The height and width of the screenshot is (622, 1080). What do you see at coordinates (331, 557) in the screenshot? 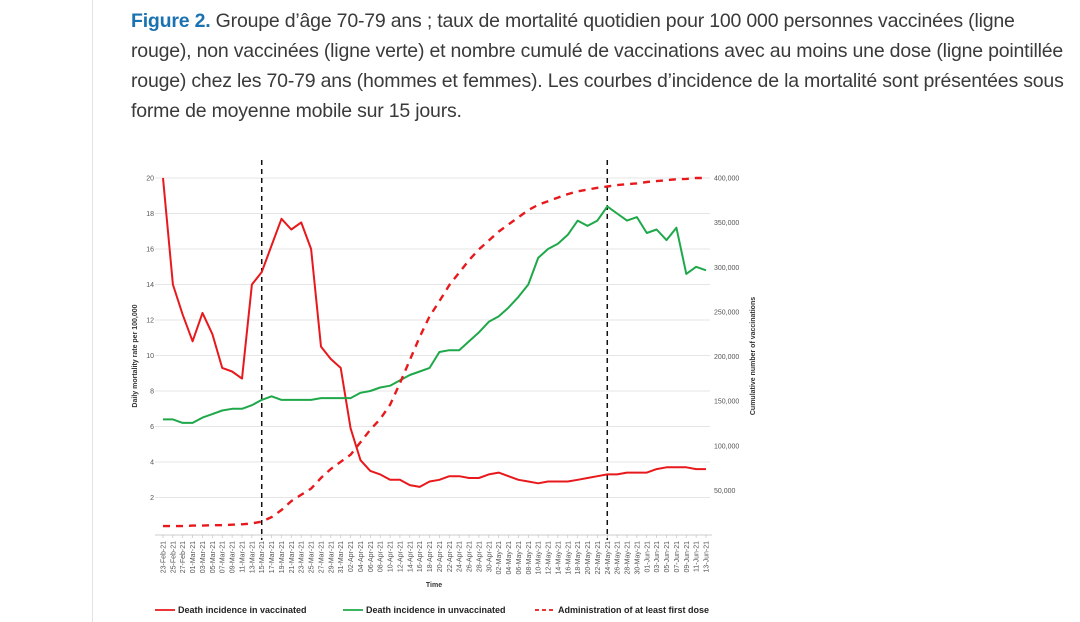
I see `x-tick-label: 29-Mar-21` at bounding box center [331, 557].